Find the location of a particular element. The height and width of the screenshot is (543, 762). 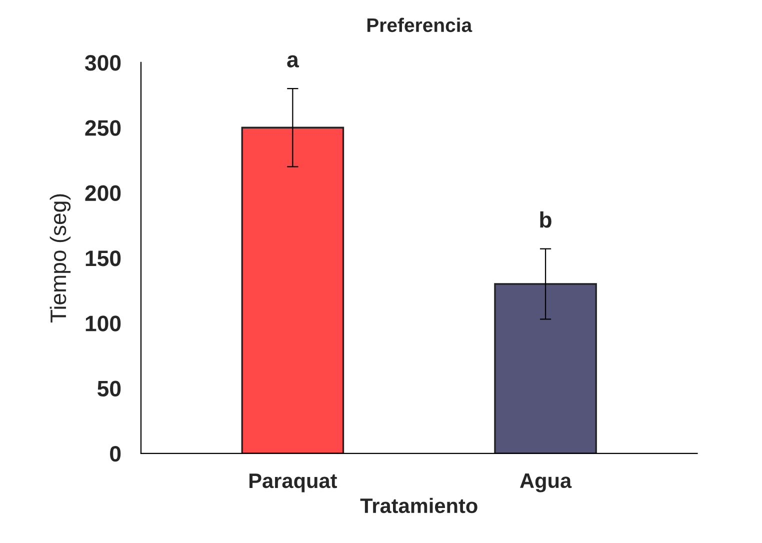

y-tick-label: 250 is located at coordinates (103, 128).